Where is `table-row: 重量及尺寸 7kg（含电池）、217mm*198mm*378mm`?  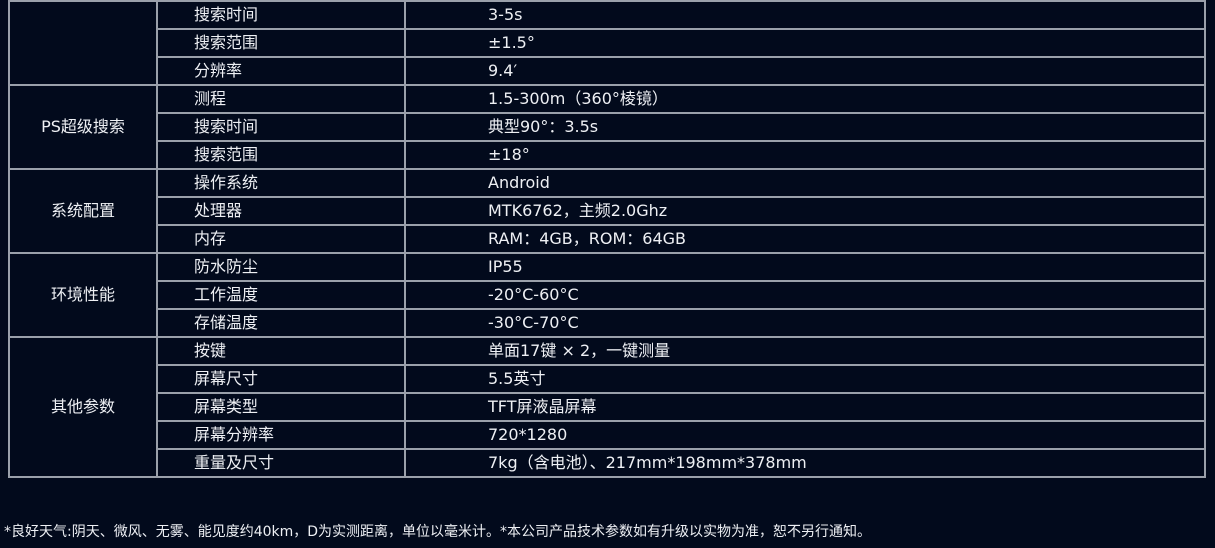
table-row: 重量及尺寸 7kg（含电池）、217mm*198mm*378mm is located at coordinates (607, 463).